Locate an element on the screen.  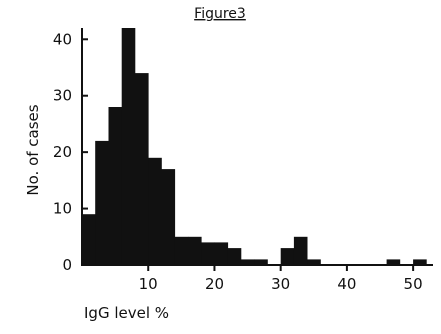
y-tick-label: 0 is located at coordinates (67, 265).